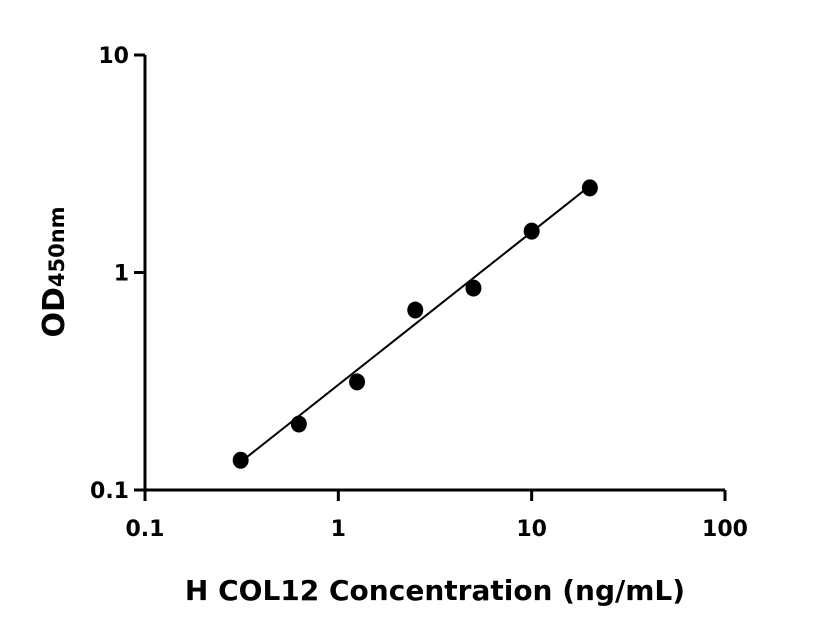 The height and width of the screenshot is (640, 816). What do you see at coordinates (54, 312) in the screenshot?
I see `y-axis-label-main: OD` at bounding box center [54, 312].